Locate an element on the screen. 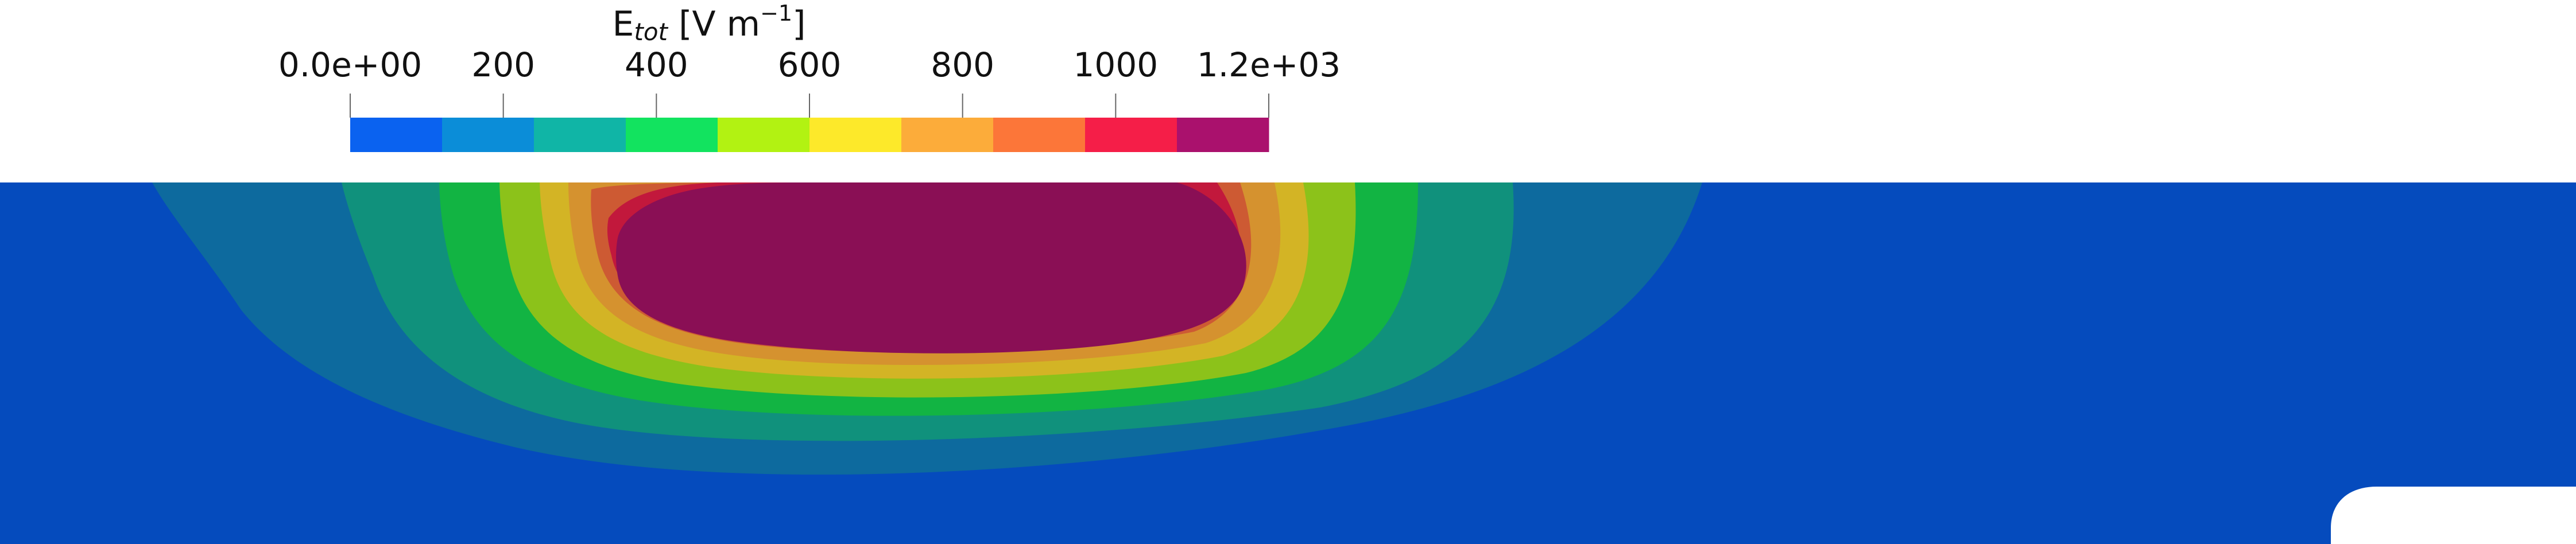 This screenshot has width=2576, height=544. colorbar-tick-label: 800 is located at coordinates (963, 64).